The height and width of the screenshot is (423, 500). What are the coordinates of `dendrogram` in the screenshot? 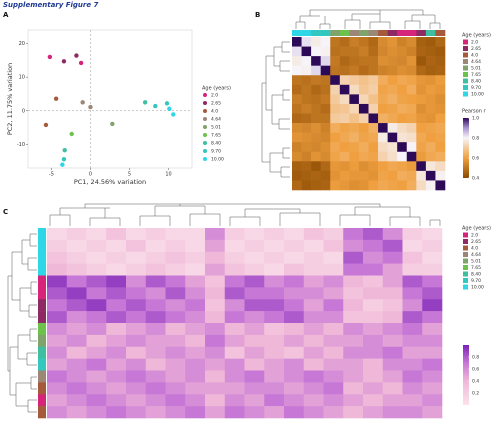 It's located at (368, 19).